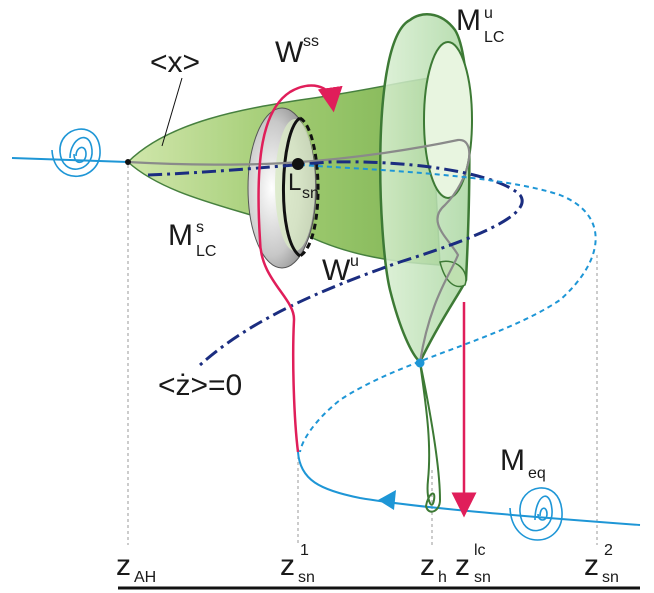  What do you see at coordinates (200, 227) in the screenshot?
I see `label-mlcs-sup: s` at bounding box center [200, 227].